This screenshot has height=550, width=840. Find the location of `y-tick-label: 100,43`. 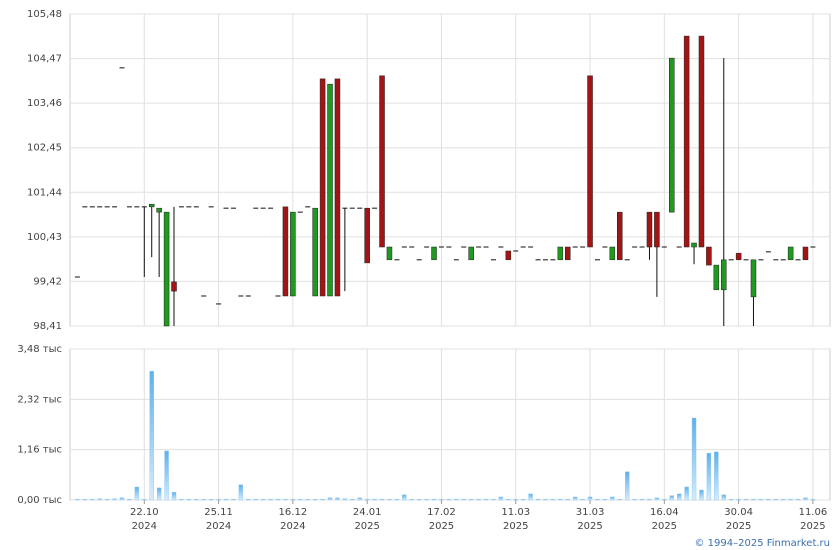

y-tick-label: 100,43 is located at coordinates (44, 237).